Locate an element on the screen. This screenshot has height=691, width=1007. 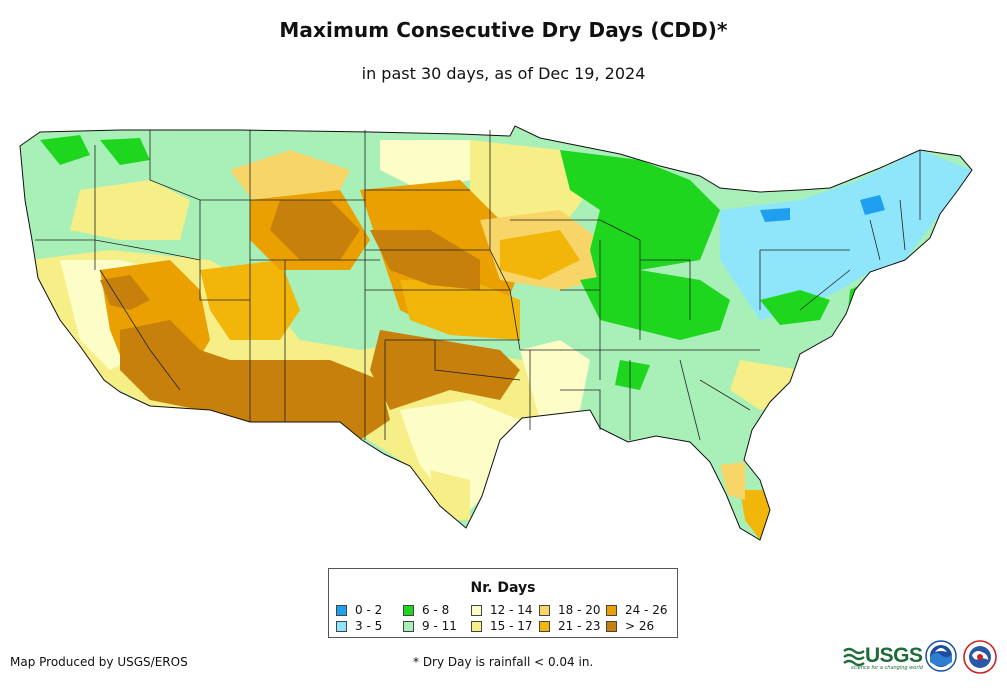
legend-title: Nr. Days is located at coordinates (503, 588).